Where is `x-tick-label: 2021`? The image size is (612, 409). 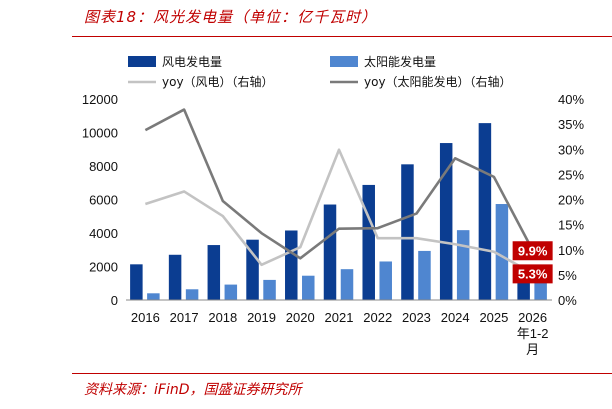
x-tick-label: 2021 is located at coordinates (339, 317).